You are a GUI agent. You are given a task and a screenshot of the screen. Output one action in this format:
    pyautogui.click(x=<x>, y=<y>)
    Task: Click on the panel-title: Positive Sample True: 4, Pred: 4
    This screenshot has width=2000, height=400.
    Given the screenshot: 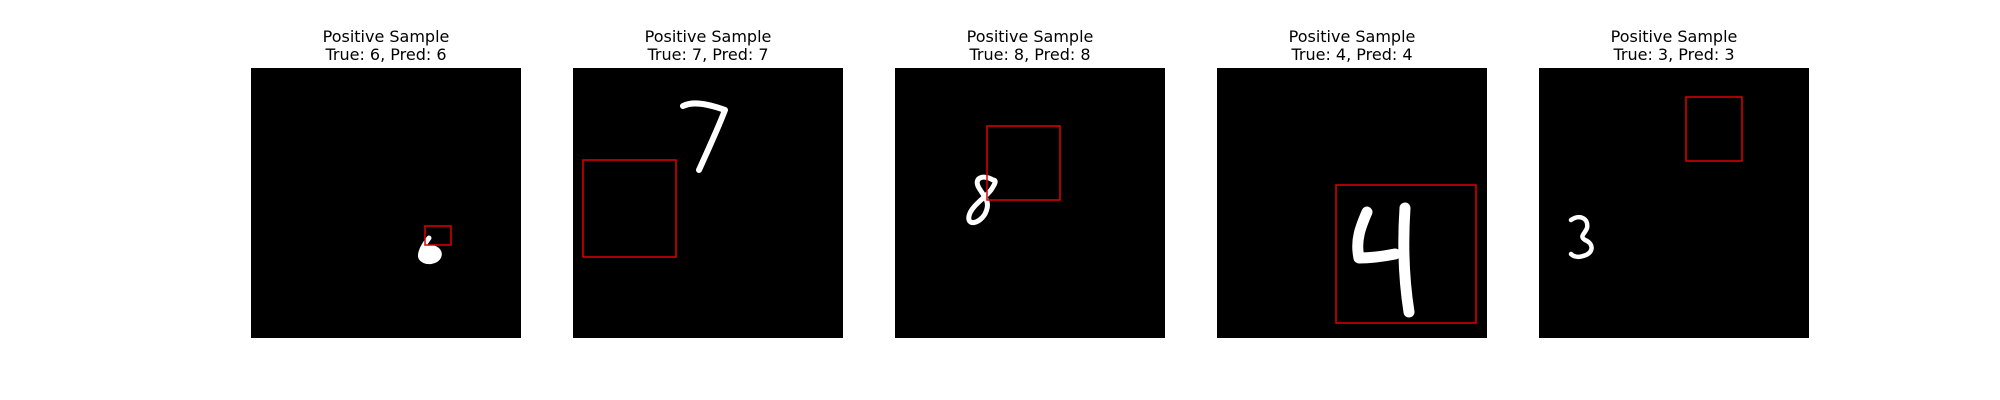 What is the action you would take?
    pyautogui.click(x=1352, y=46)
    